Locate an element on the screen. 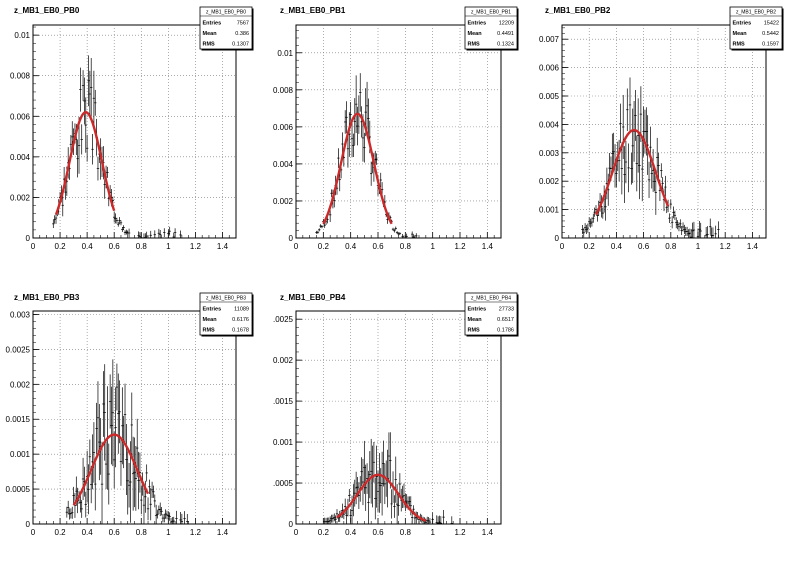 The image size is (796, 572). stats-value: 0.4491 is located at coordinates (505, 34).